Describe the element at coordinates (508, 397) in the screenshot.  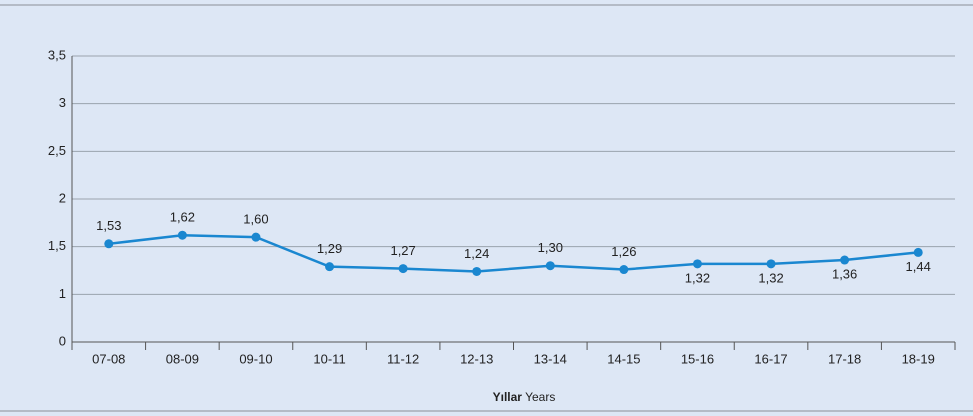
I see `x-axis-label-bold: Yıllar` at that location.